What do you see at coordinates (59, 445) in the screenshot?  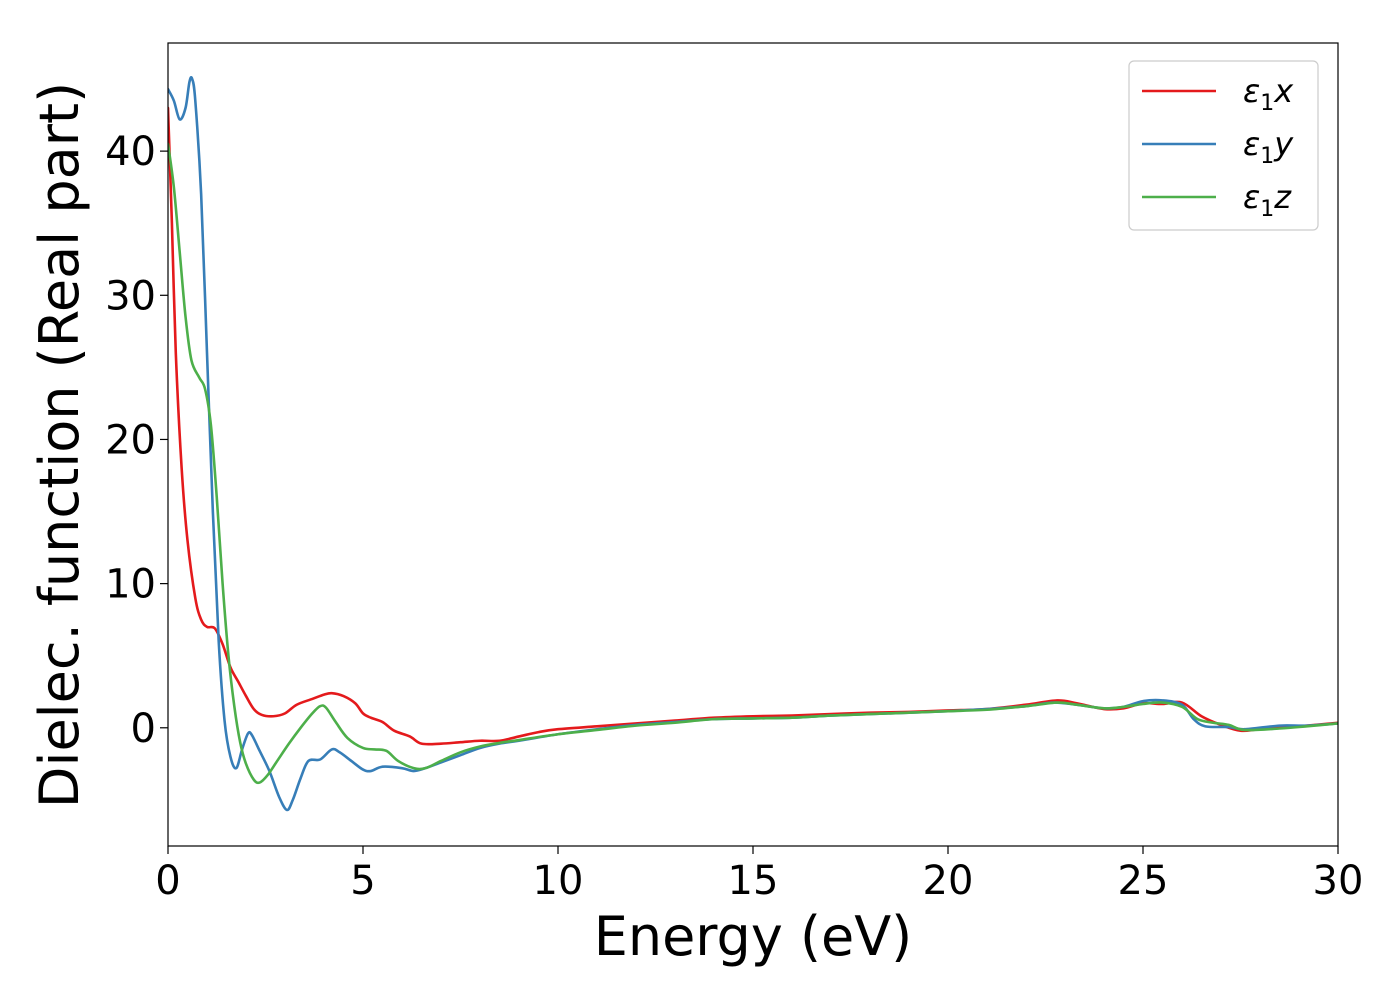 I see `y-axis-label: Dielec. function (Real part)` at bounding box center [59, 445].